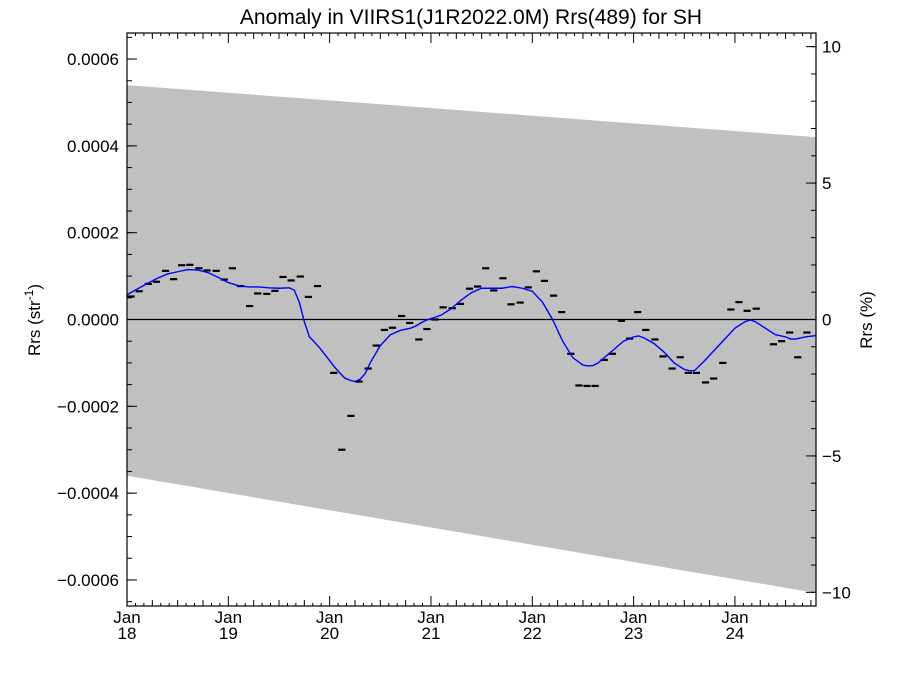 The image size is (900, 675). Describe the element at coordinates (633, 633) in the screenshot. I see `x-tick-label-year: 23` at that location.